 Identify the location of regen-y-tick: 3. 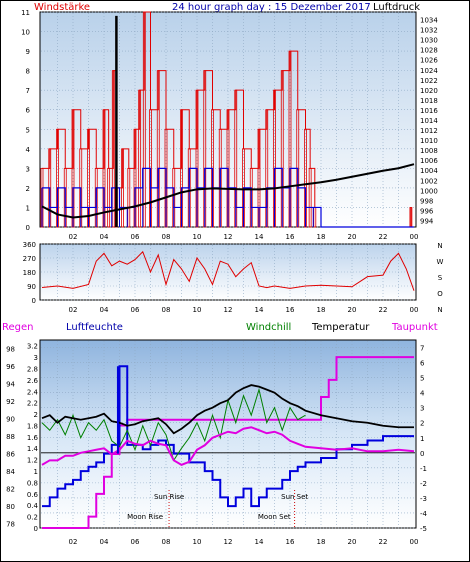
(36, 358).